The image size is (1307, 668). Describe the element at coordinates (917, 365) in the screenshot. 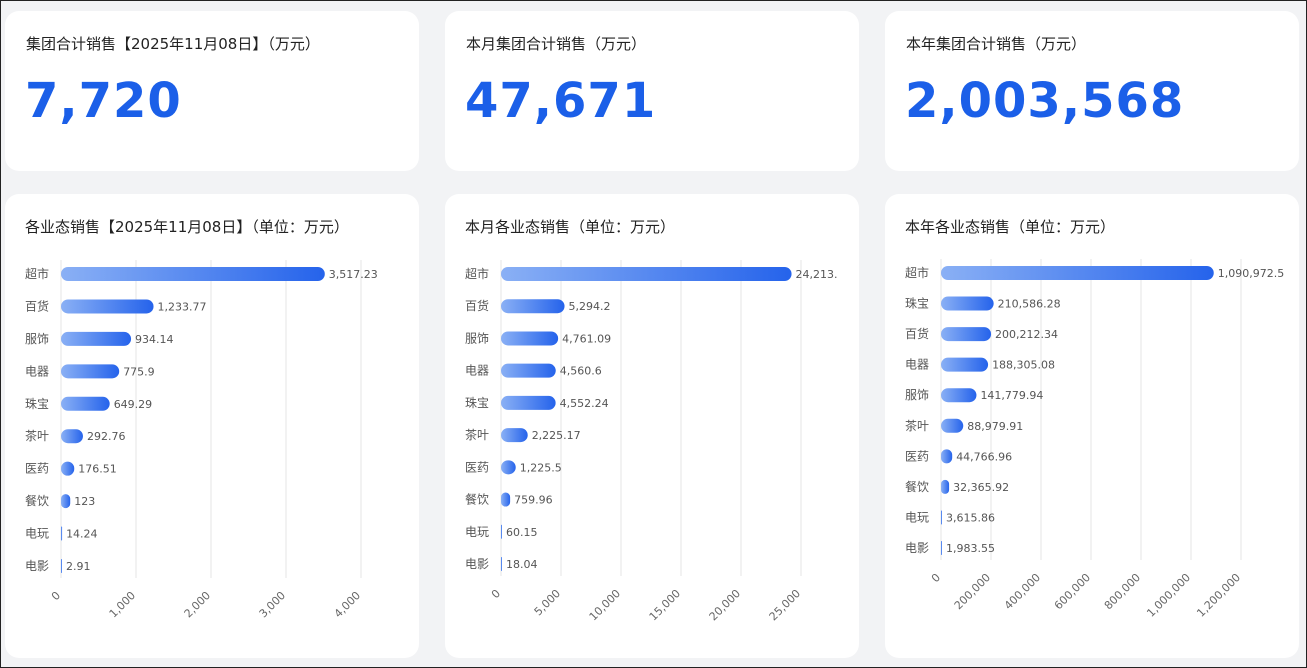

I see `category-label: 电器` at that location.